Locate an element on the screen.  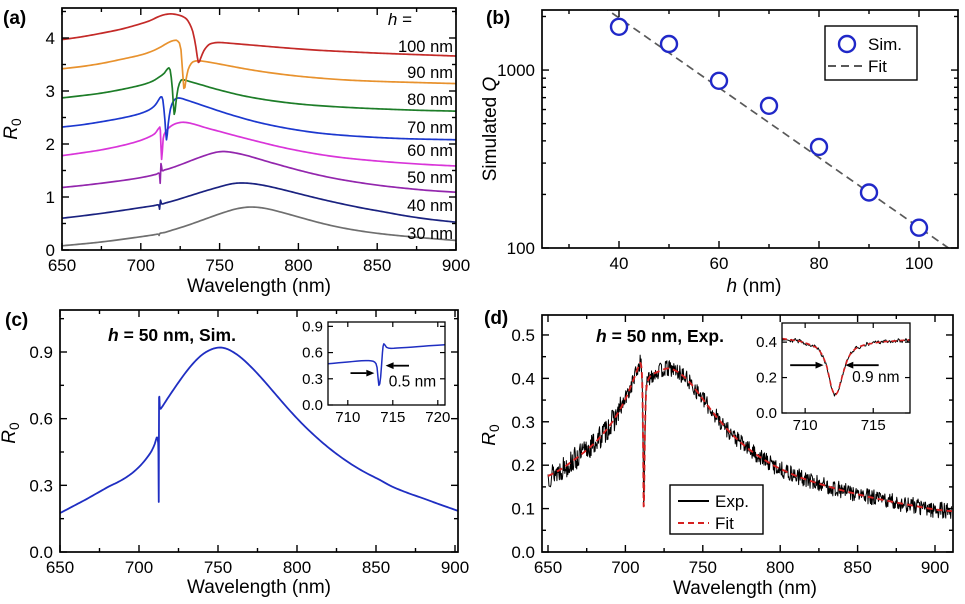
linewidth-label: 0.9 nm is located at coordinates (875, 377).